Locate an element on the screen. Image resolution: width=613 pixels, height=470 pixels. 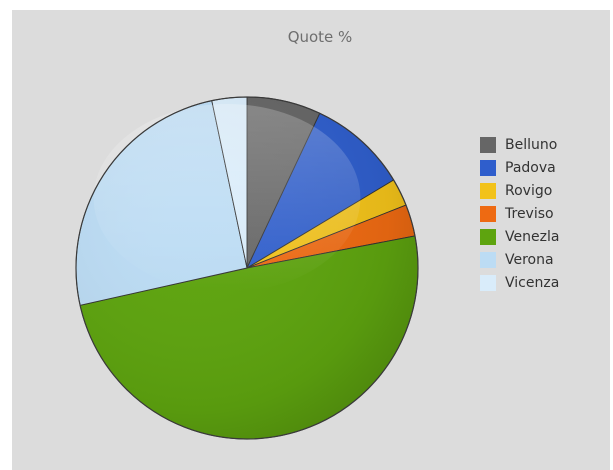
legend-item-venezia: Venezla is located at coordinates (519, 236).